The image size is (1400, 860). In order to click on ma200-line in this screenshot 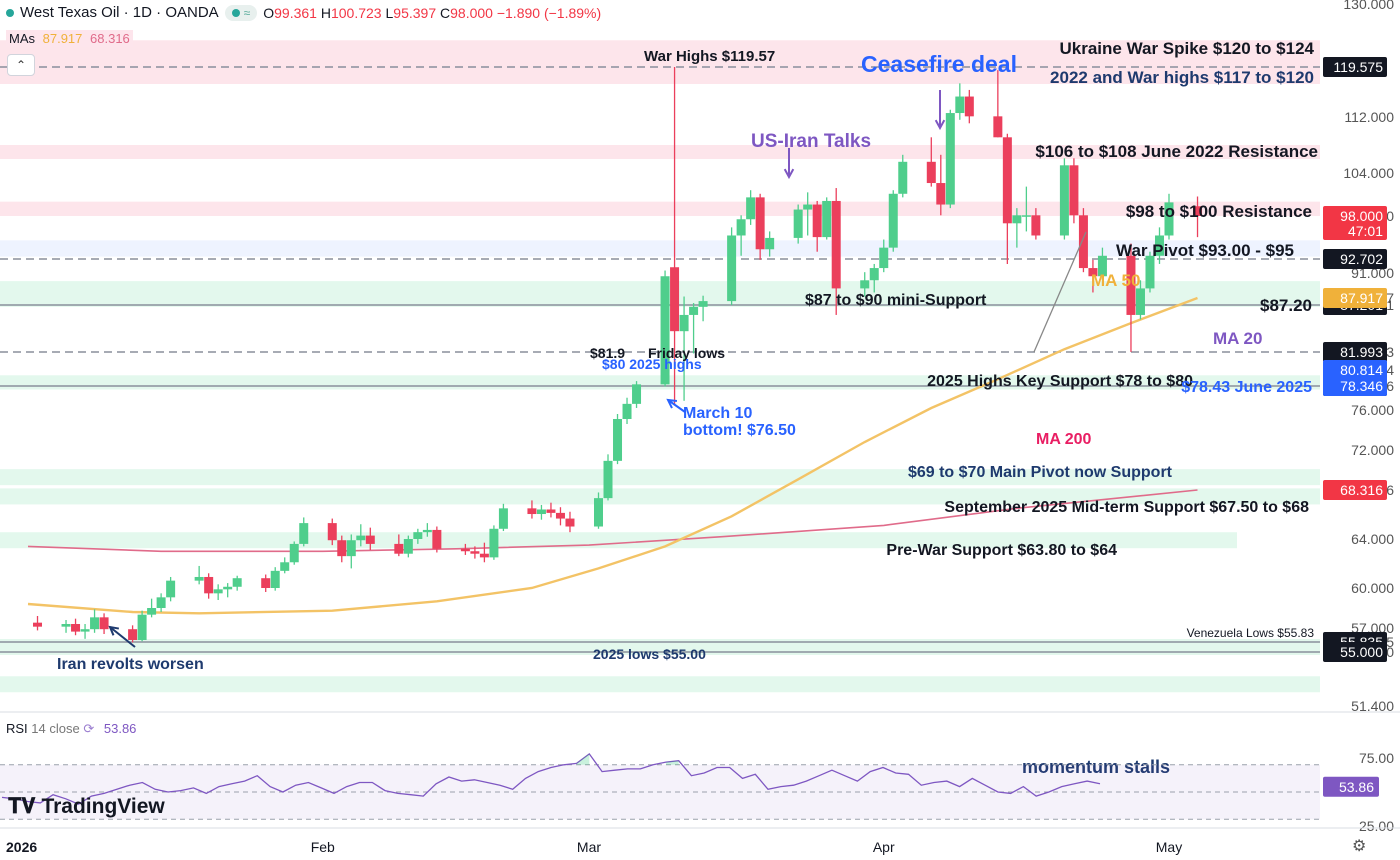, I will do `click(612, 521)`.